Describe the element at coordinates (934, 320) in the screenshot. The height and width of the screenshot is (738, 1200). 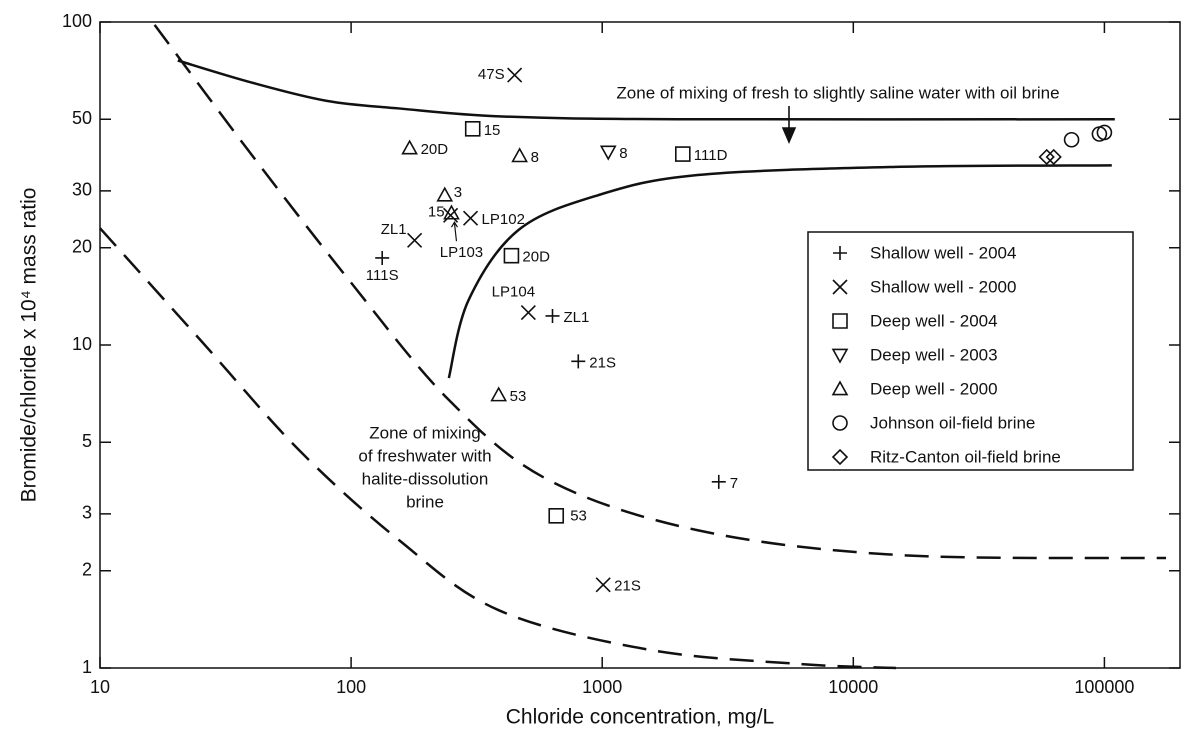
I see `legend-label: Deep well - 2004` at that location.